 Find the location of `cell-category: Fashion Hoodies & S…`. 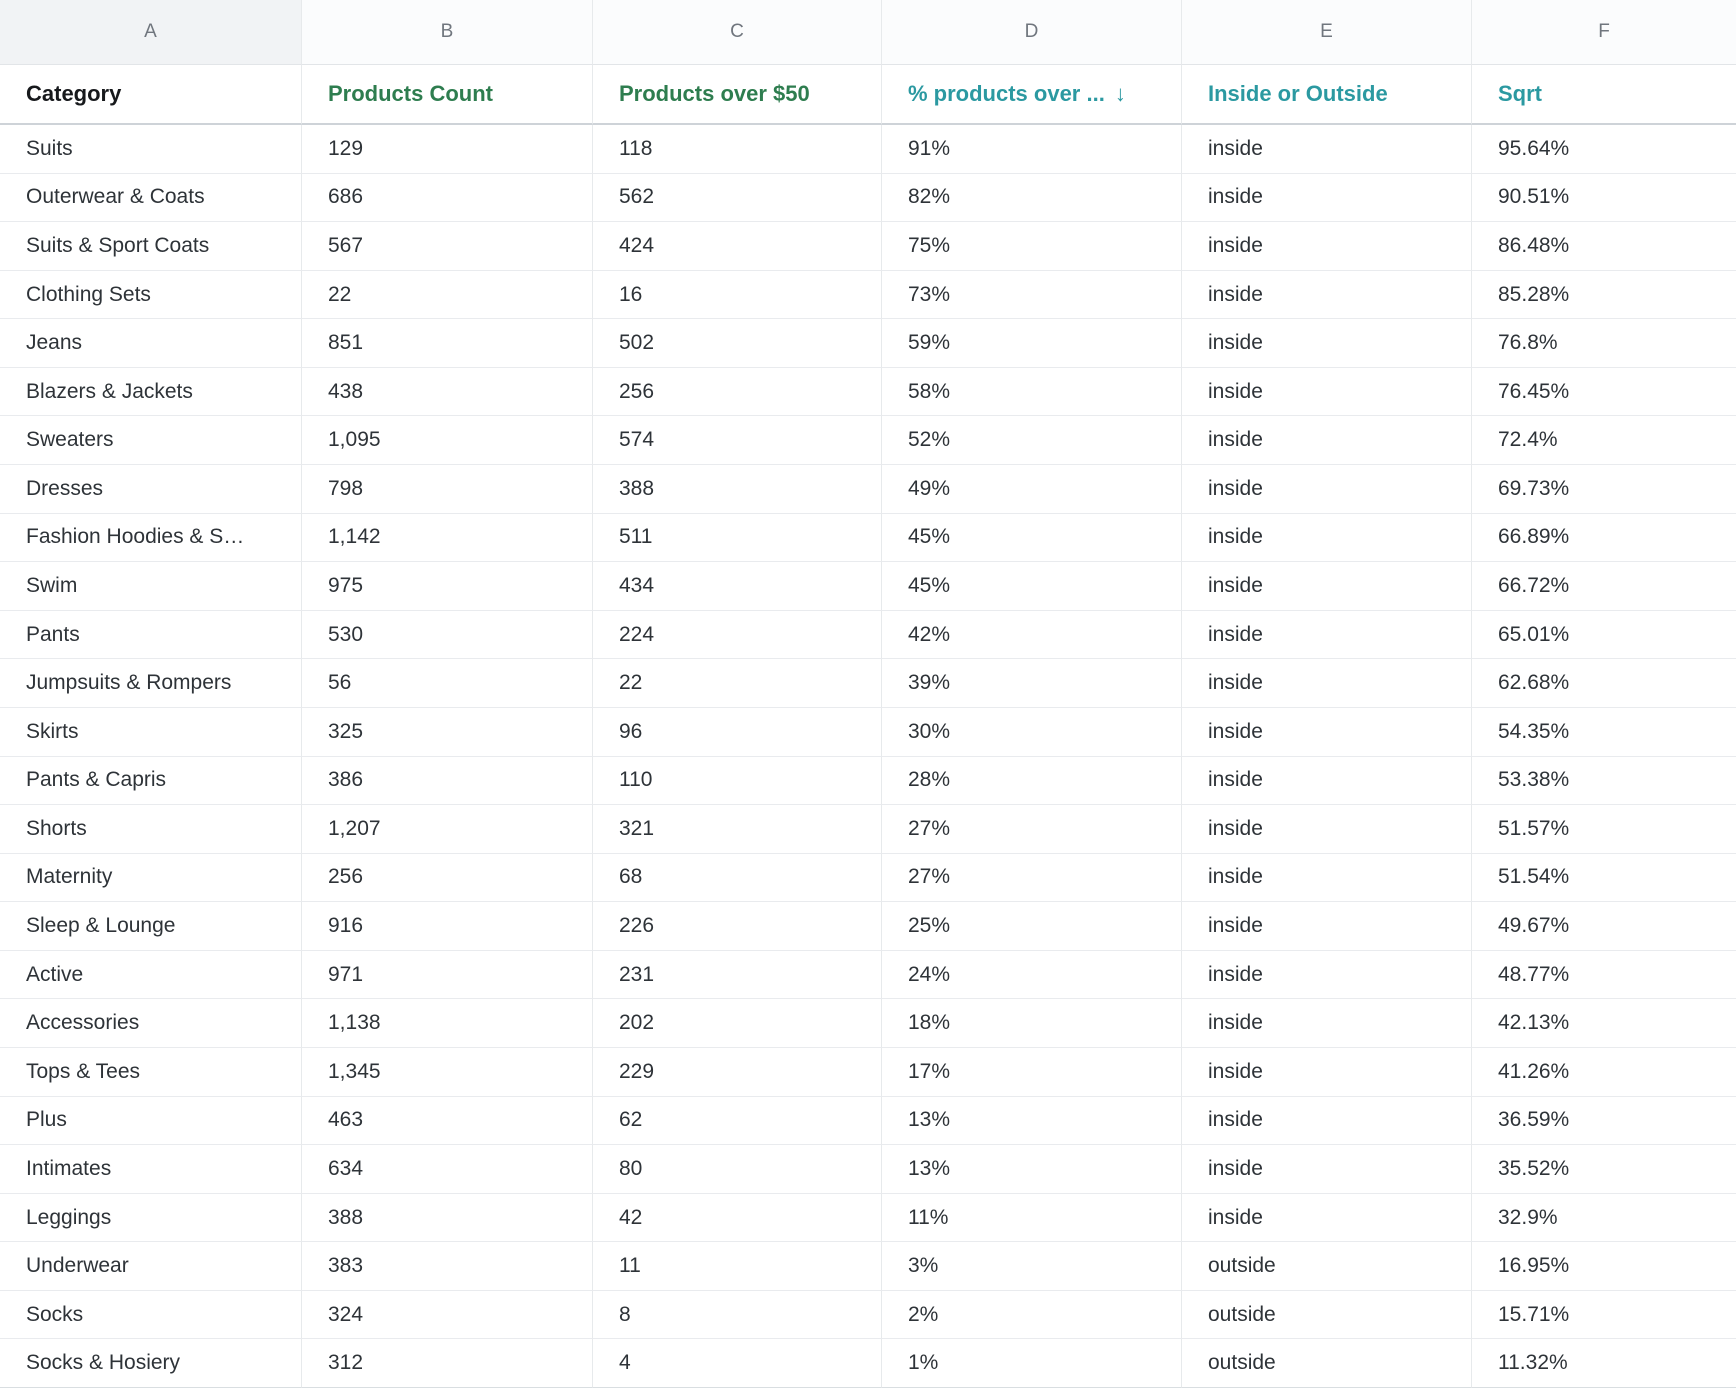

cell-category: Fashion Hoodies & S… is located at coordinates (151, 538).